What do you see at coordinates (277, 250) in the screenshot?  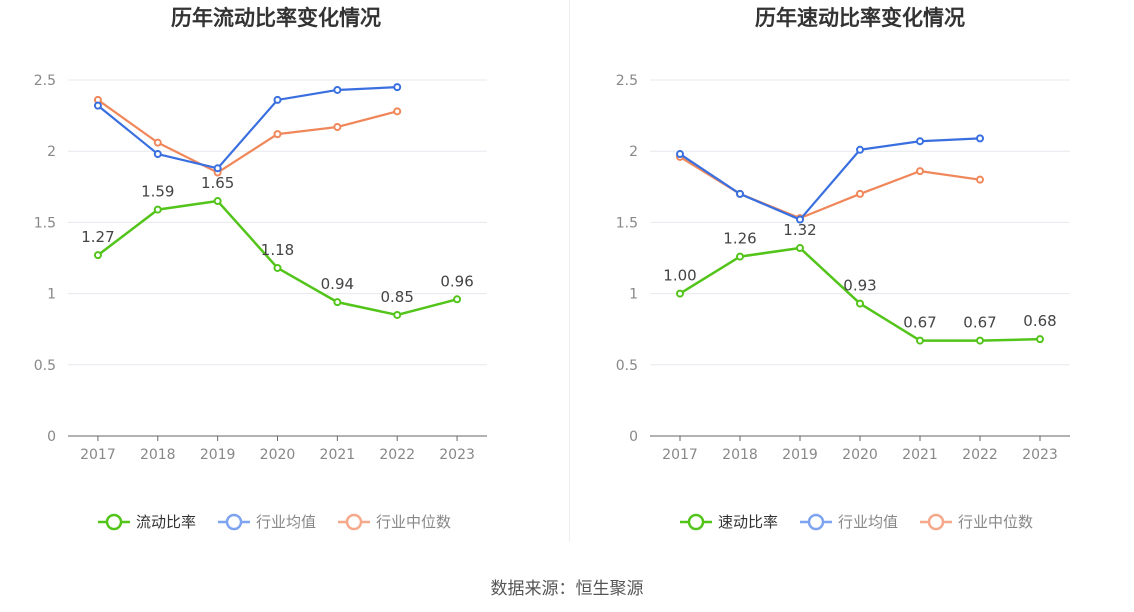 I see `data-label: 1.18` at bounding box center [277, 250].